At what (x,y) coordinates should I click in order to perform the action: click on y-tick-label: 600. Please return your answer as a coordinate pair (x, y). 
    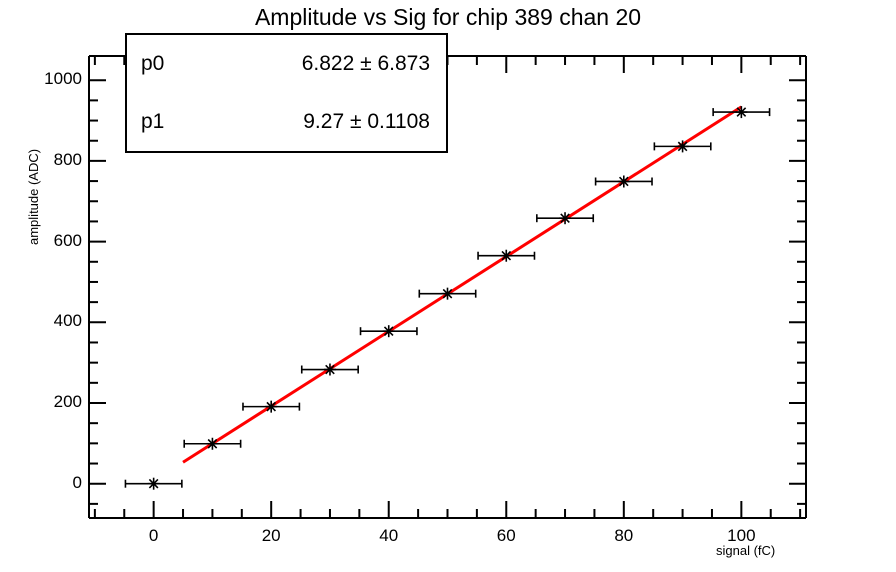
    Looking at the image, I should click on (67, 240).